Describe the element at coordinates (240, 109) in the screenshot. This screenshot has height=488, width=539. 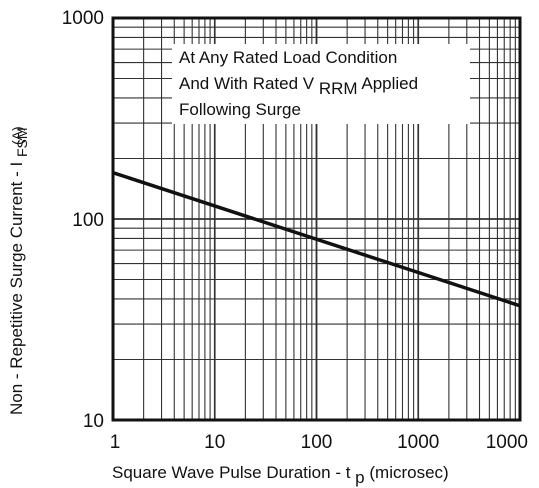
I see `annotation-line-3: Following Surge` at that location.